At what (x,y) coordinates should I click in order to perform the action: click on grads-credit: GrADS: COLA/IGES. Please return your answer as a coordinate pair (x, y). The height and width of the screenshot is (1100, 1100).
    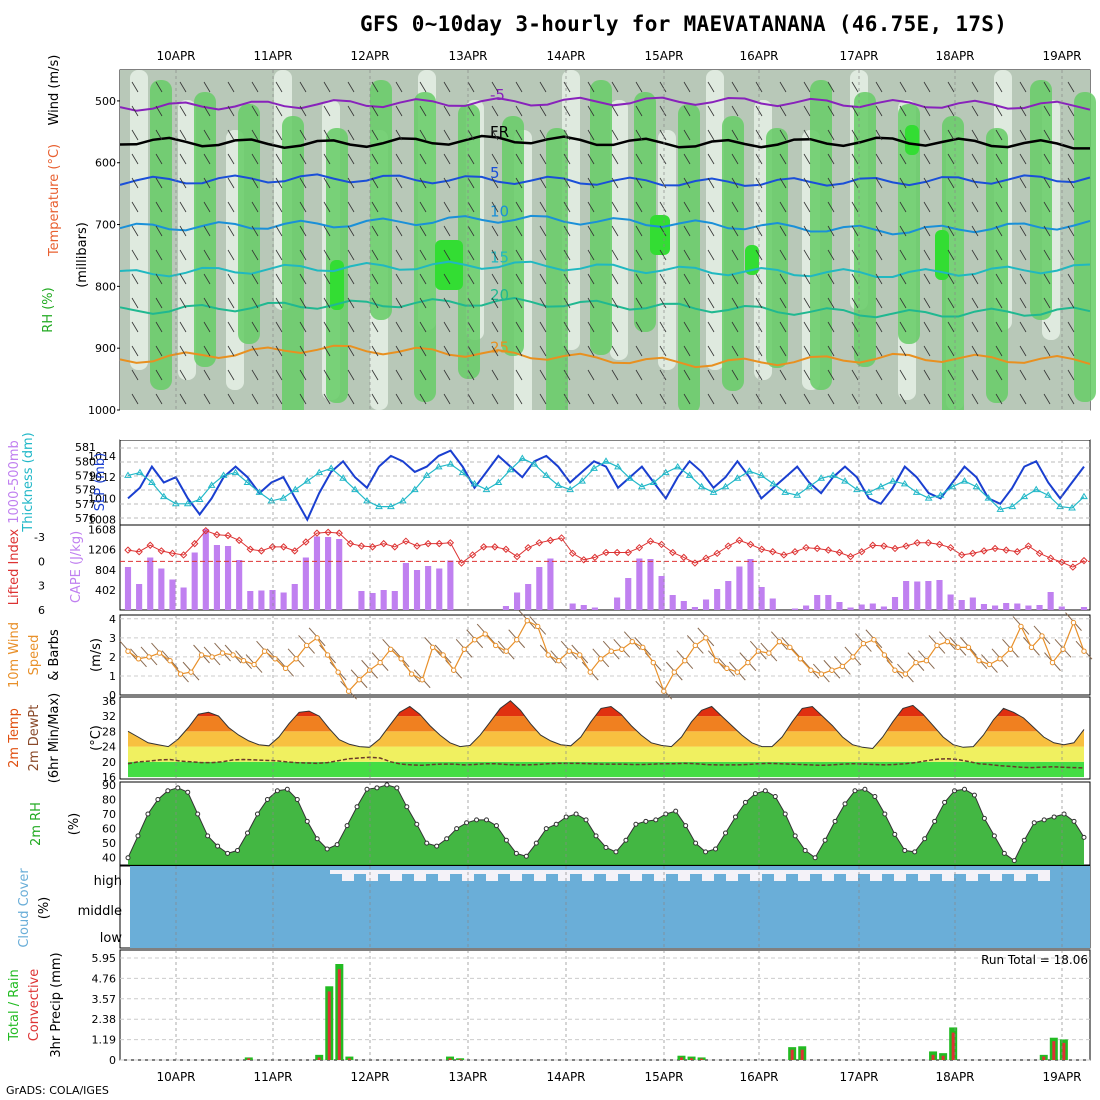
    Looking at the image, I should click on (57, 1090).